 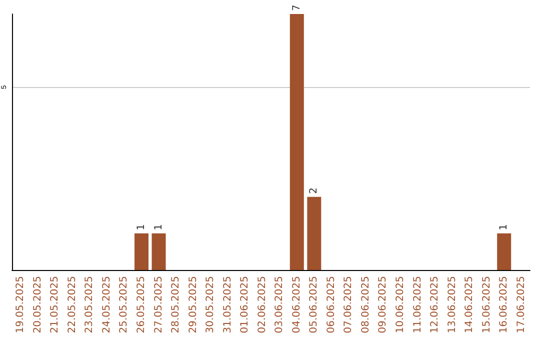 What do you see at coordinates (418, 305) in the screenshot?
I see `x-tick-label: 11.06.2025` at bounding box center [418, 305].